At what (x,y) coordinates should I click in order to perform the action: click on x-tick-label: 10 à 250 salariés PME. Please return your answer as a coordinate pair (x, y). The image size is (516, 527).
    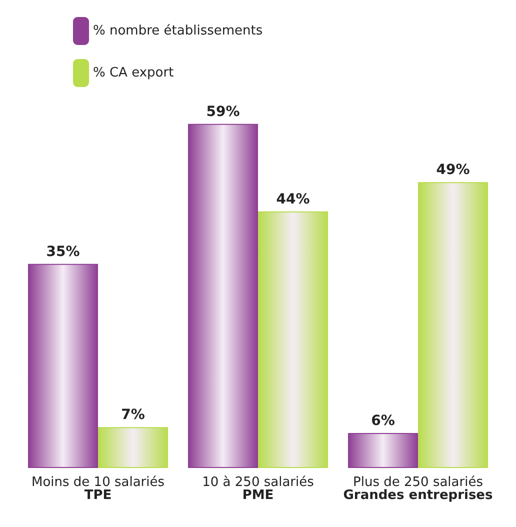
    Looking at the image, I should click on (258, 489).